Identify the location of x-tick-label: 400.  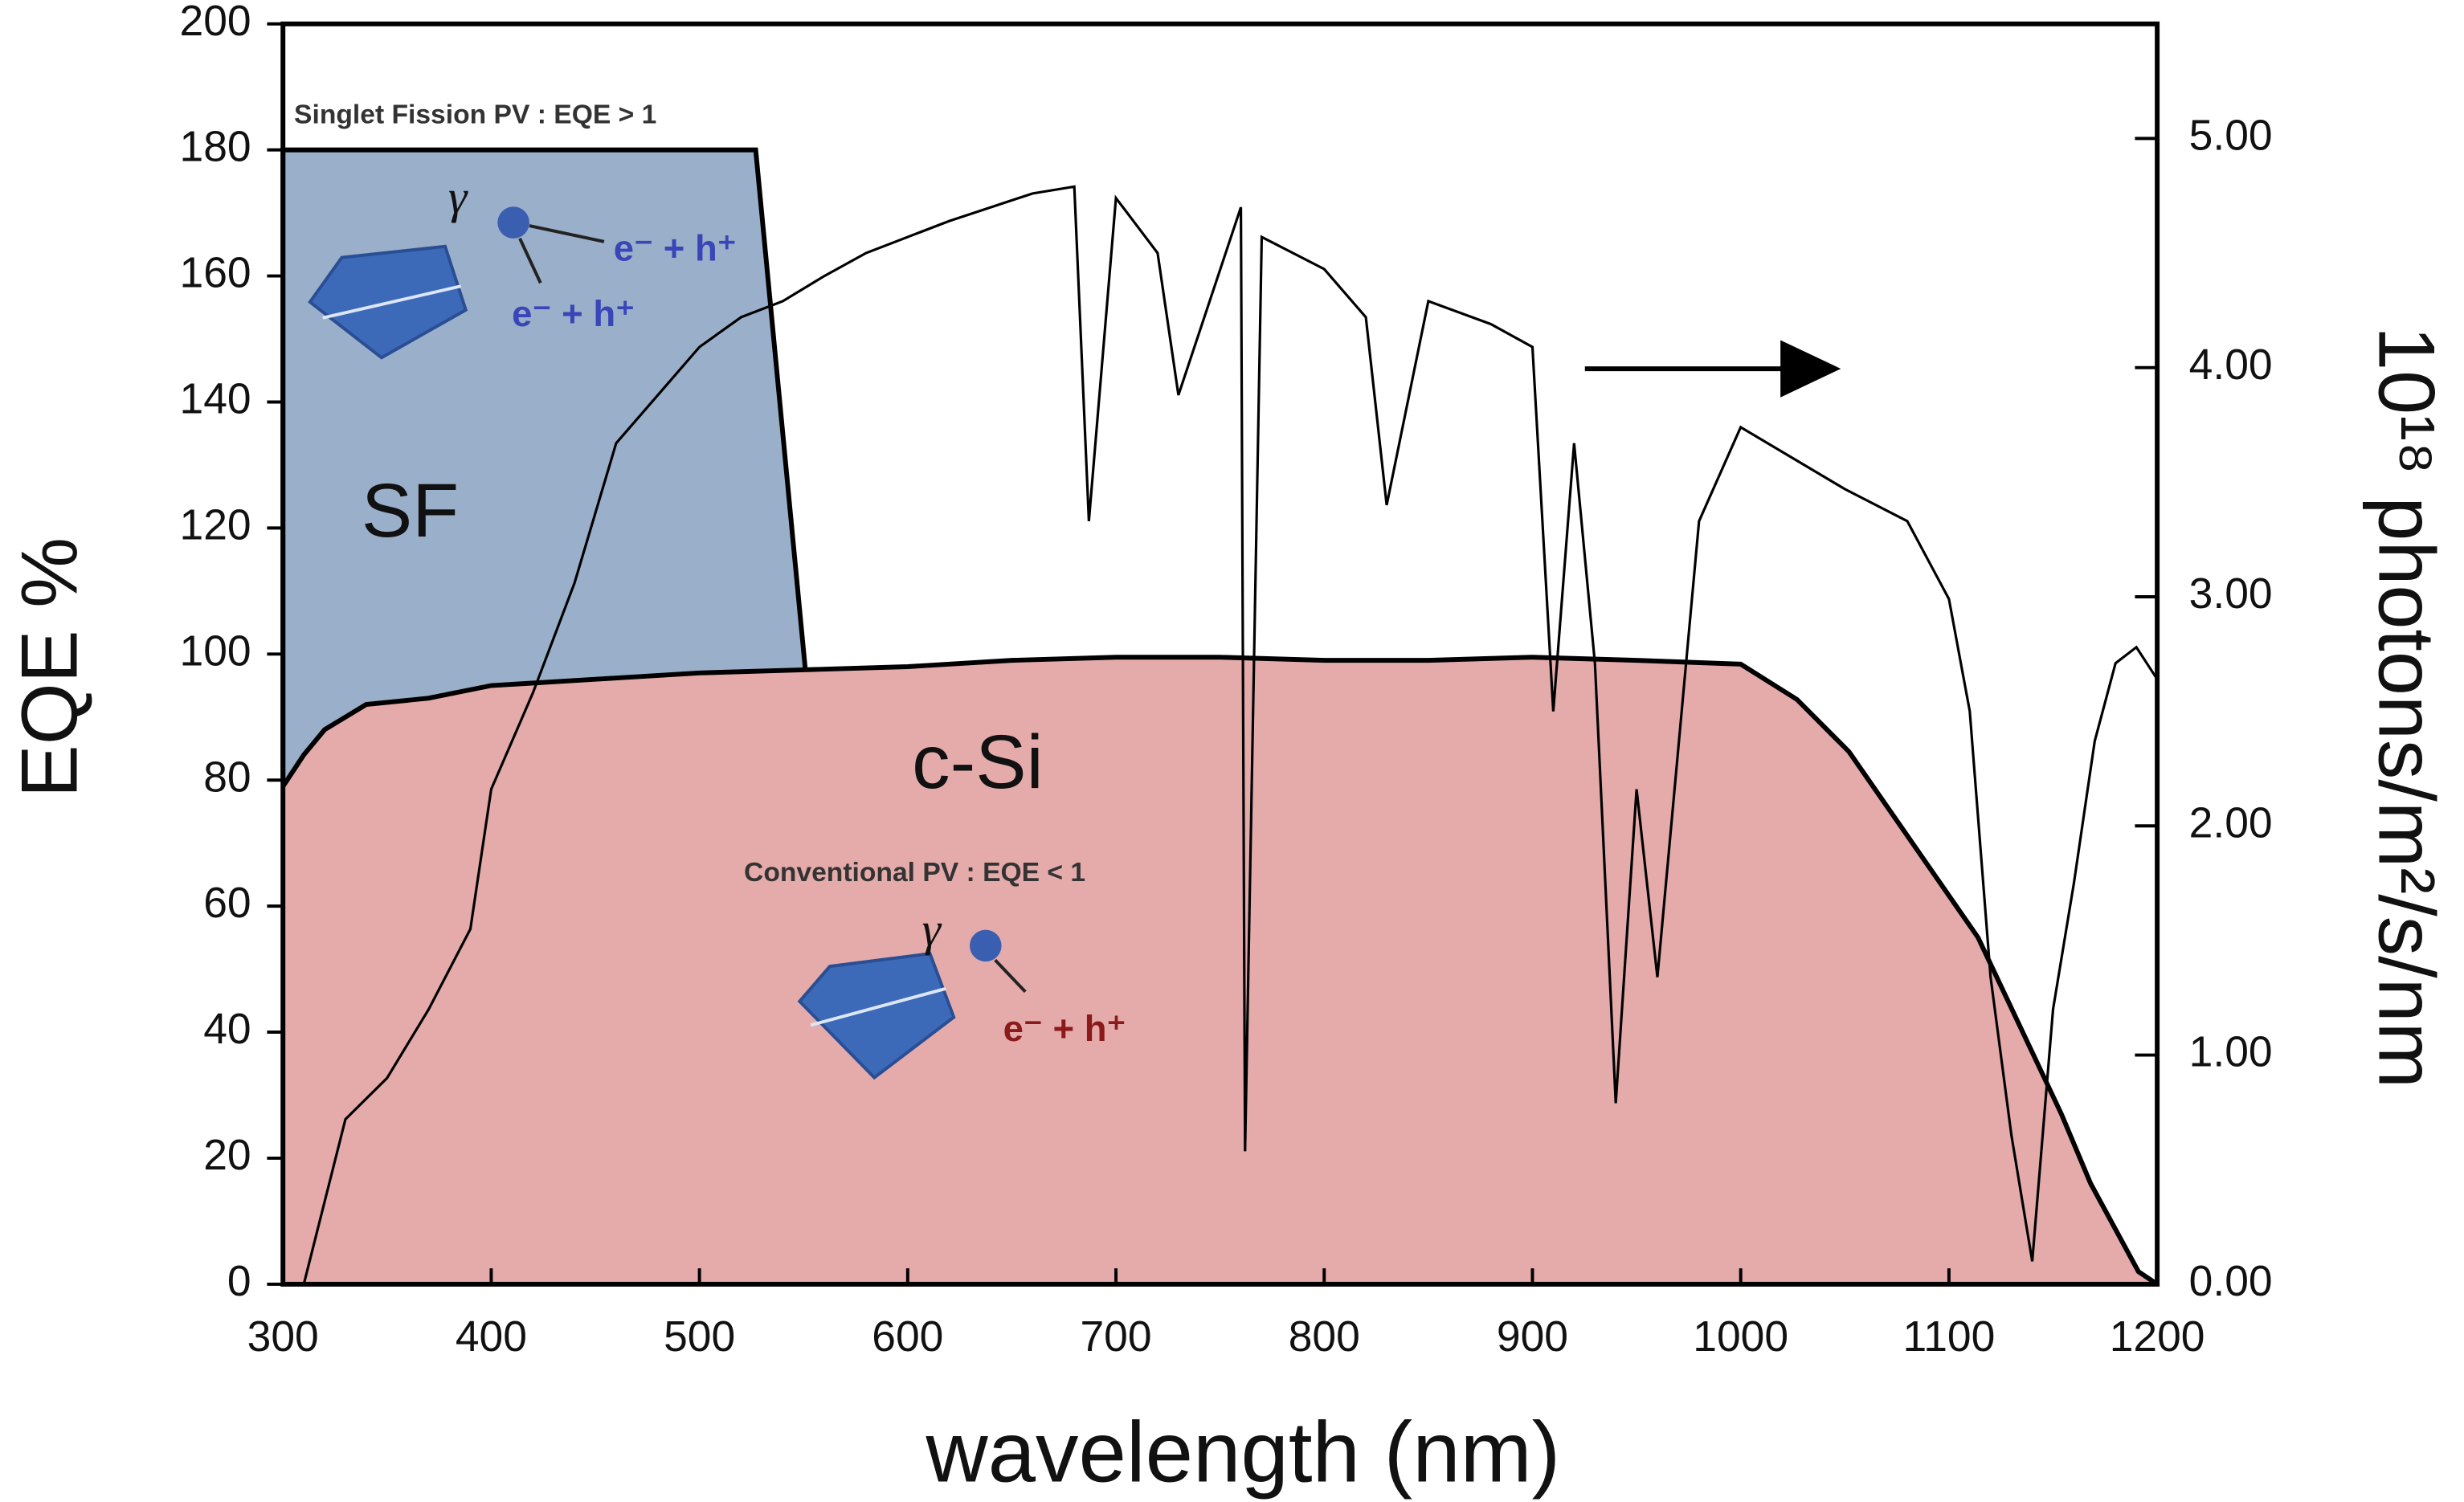
(492, 1337).